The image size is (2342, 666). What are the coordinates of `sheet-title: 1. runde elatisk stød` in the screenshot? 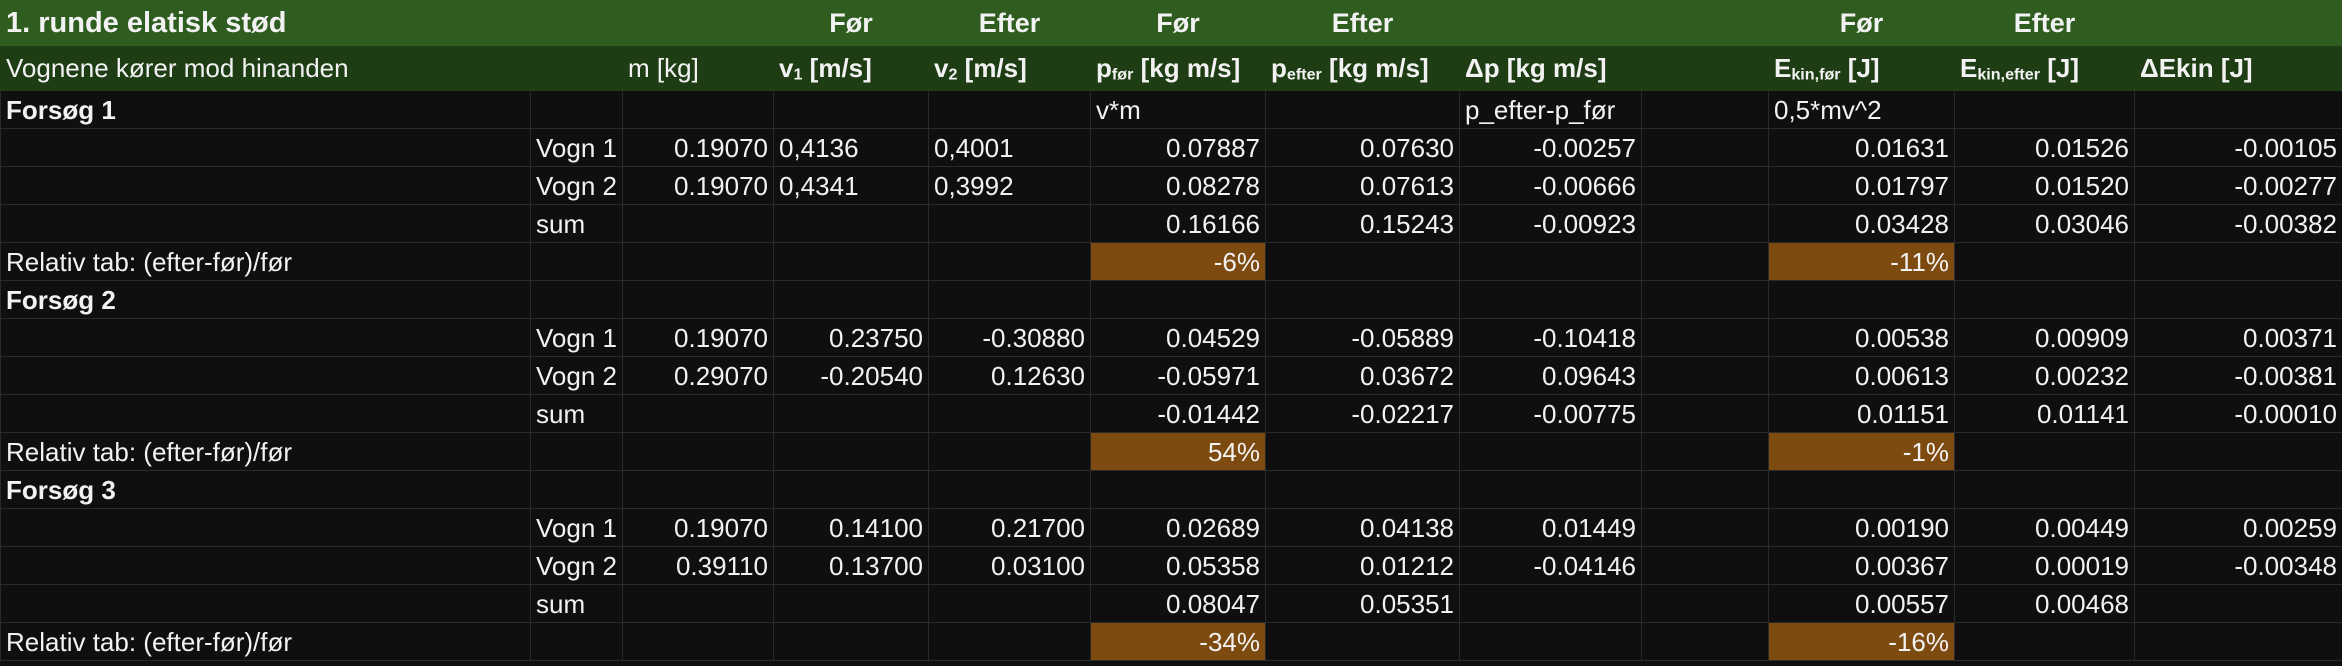 It's located at (265, 23).